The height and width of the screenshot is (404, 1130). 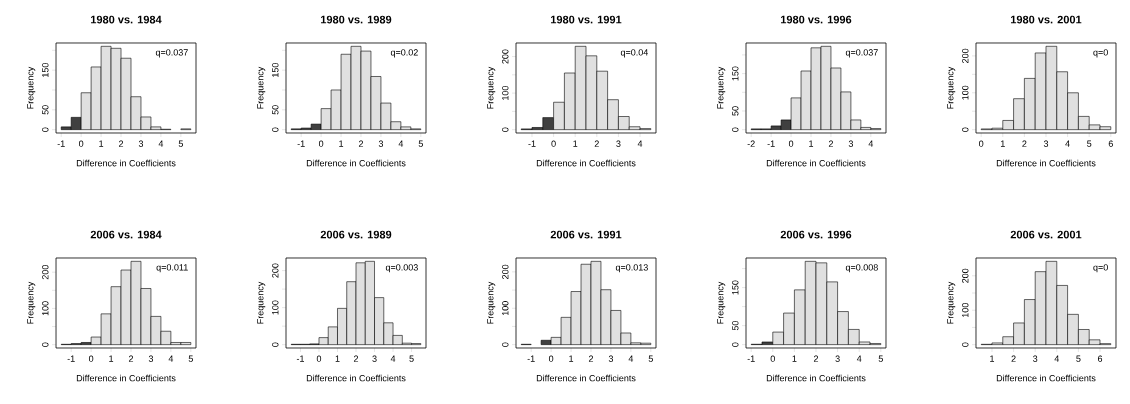 I want to click on y-tick-label: 150, so click(x=275, y=69).